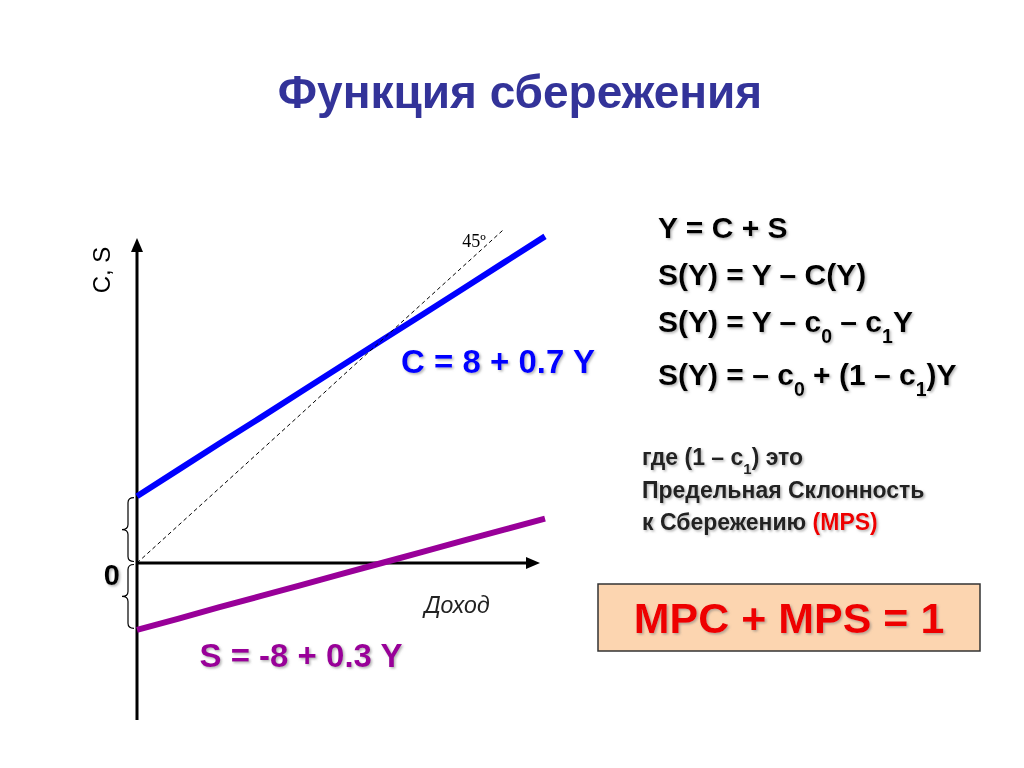 The image size is (1024, 768). I want to click on x-axis-title: Доход, so click(455, 605).